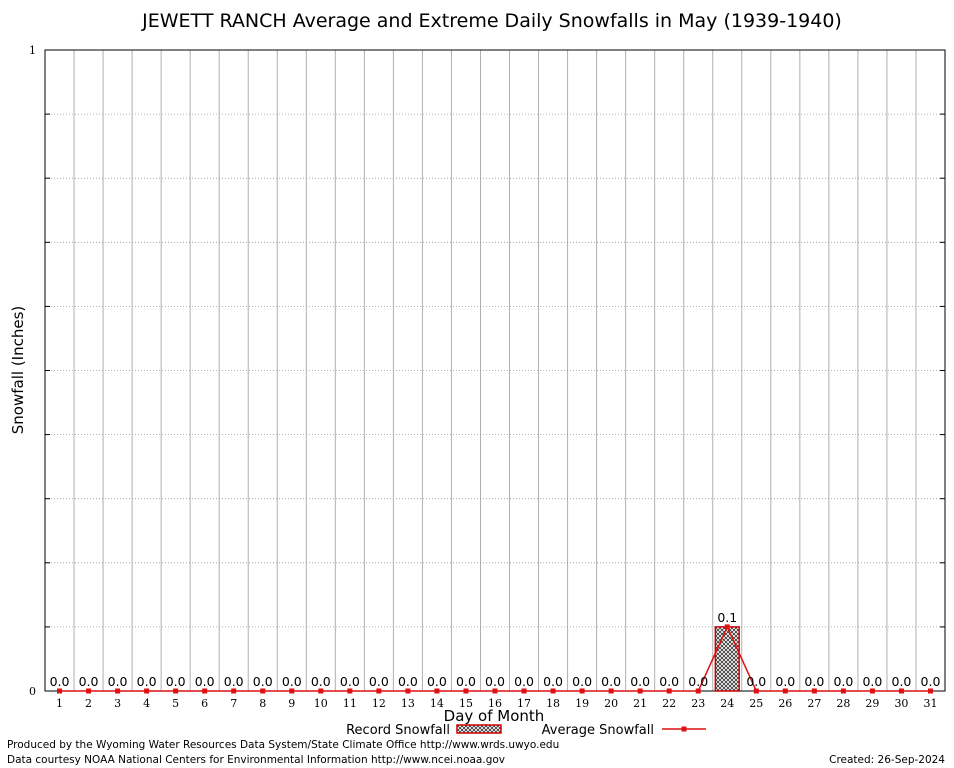 The height and width of the screenshot is (768, 954). I want to click on record-snowfall-bars, so click(727, 659).